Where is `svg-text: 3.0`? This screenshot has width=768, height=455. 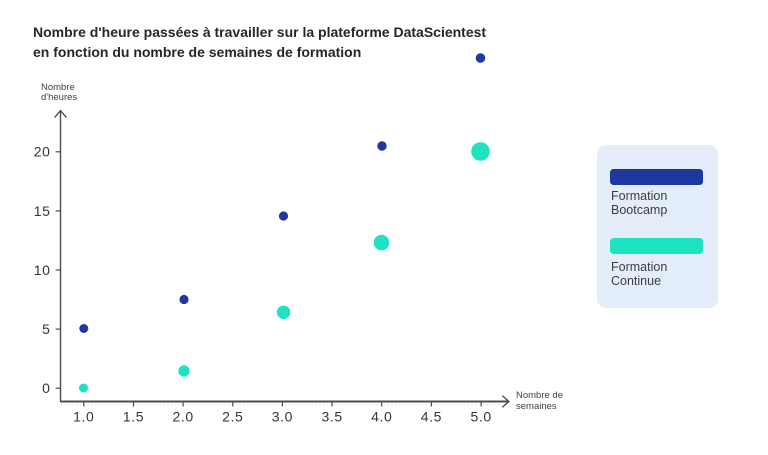 svg-text: 3.0 is located at coordinates (282, 417).